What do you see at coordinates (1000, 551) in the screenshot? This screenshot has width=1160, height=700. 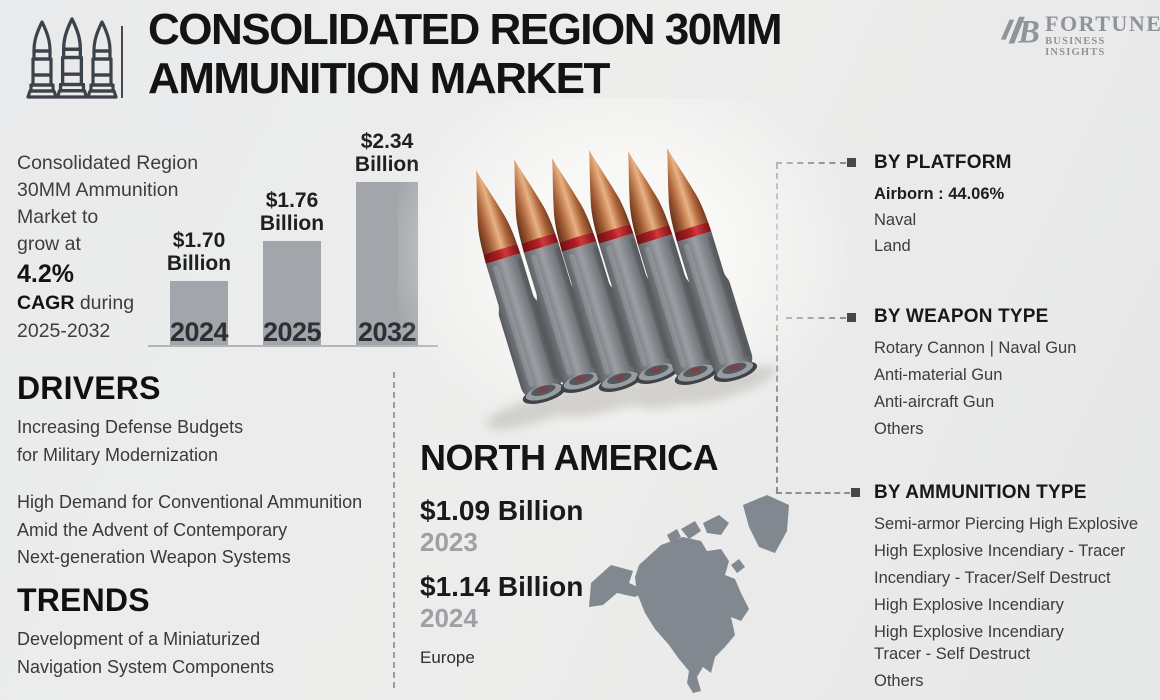 I see `ammunition-type-item: High Explosive Incendiary - Tracer` at bounding box center [1000, 551].